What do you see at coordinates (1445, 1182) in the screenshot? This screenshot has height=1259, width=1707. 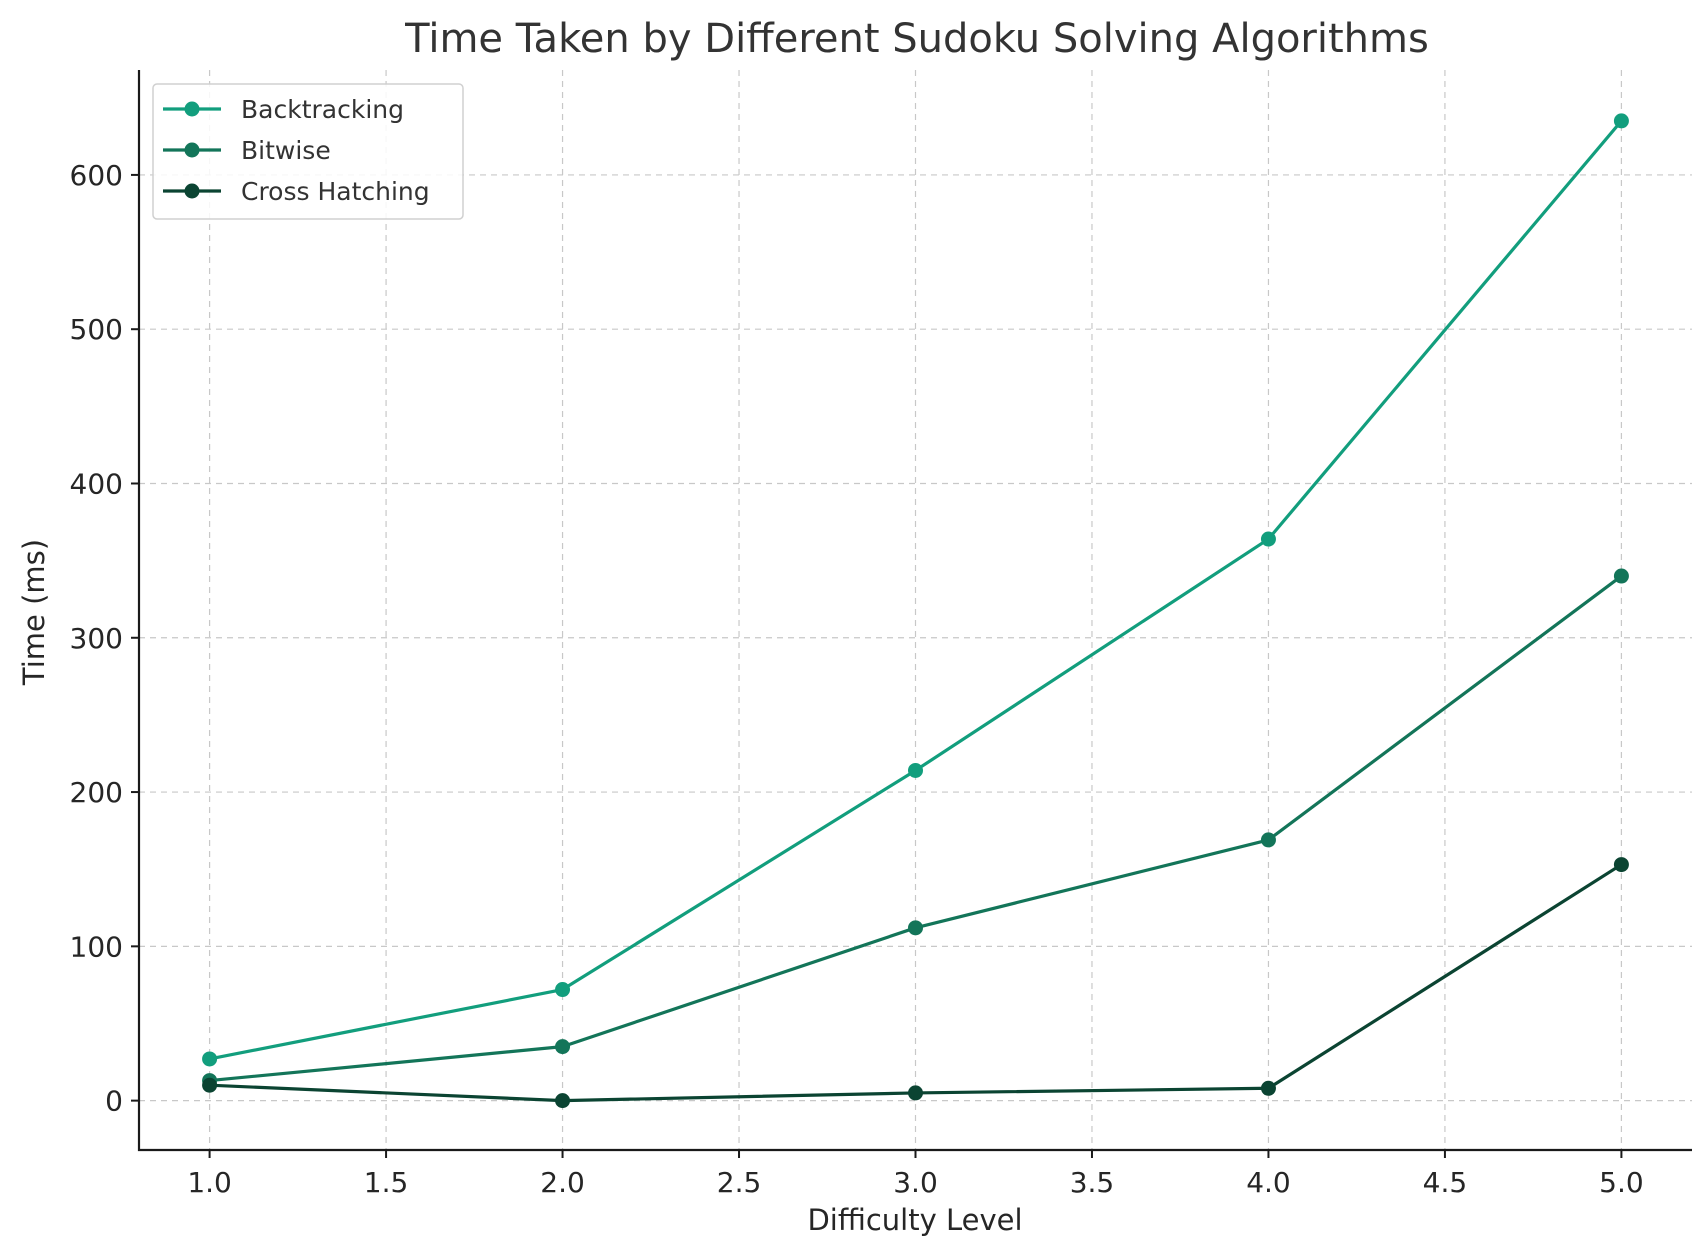 I see `x-tick-label: 4.5` at bounding box center [1445, 1182].